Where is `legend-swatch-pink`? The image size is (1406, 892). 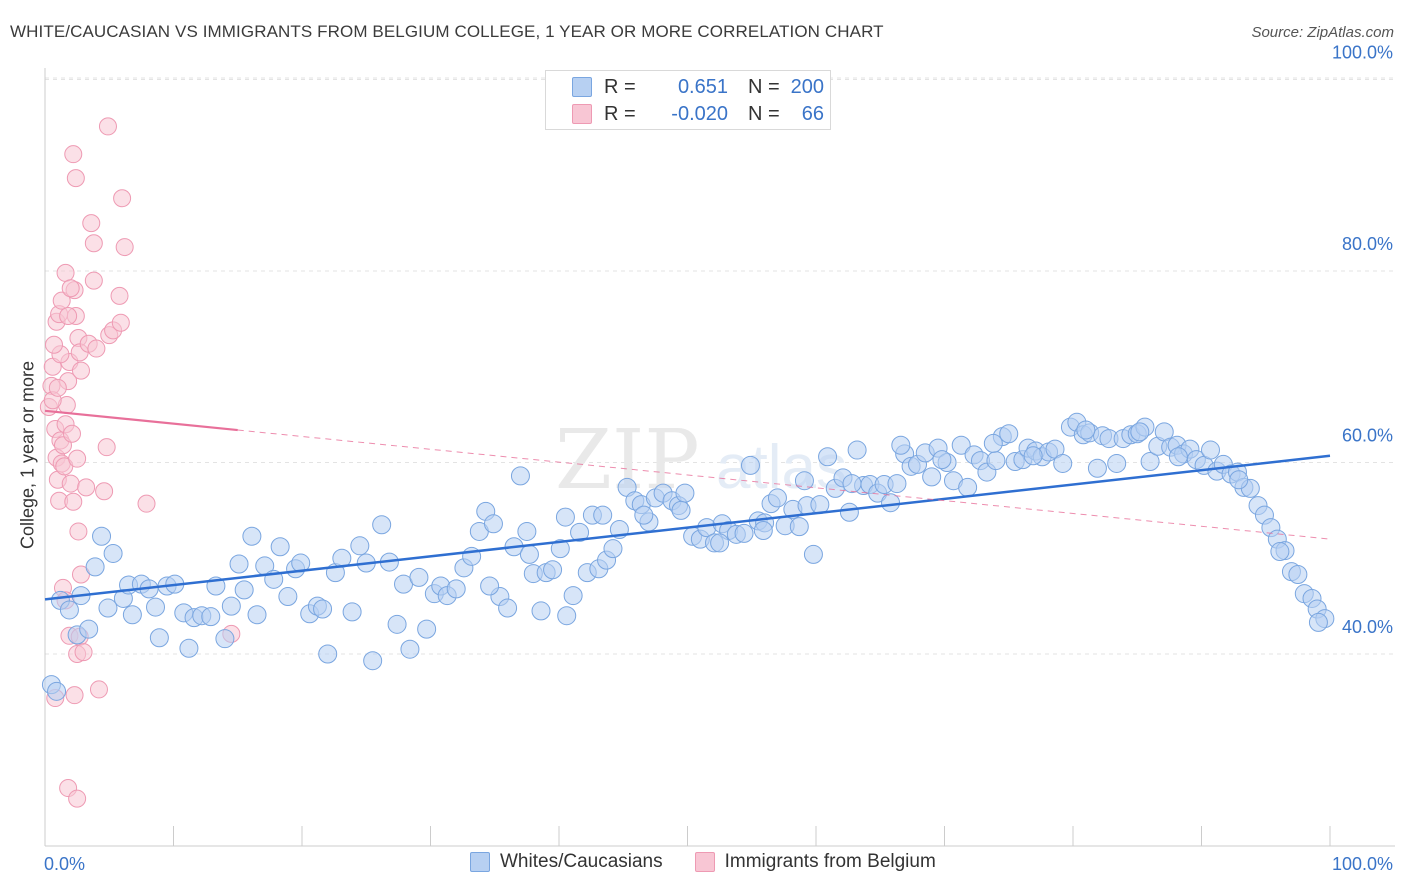
legend-swatch-pink is located at coordinates (582, 114).